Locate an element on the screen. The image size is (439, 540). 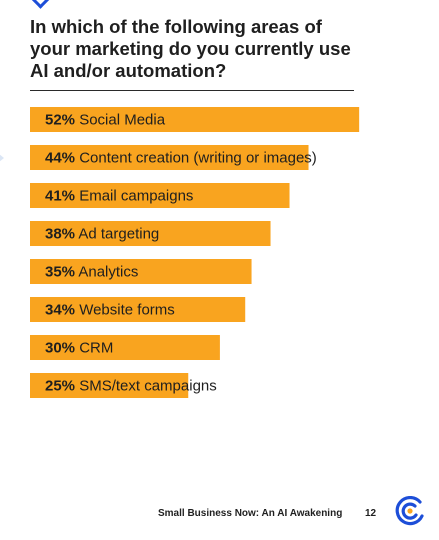
bar-value-label: 41% is located at coordinates (60, 196).